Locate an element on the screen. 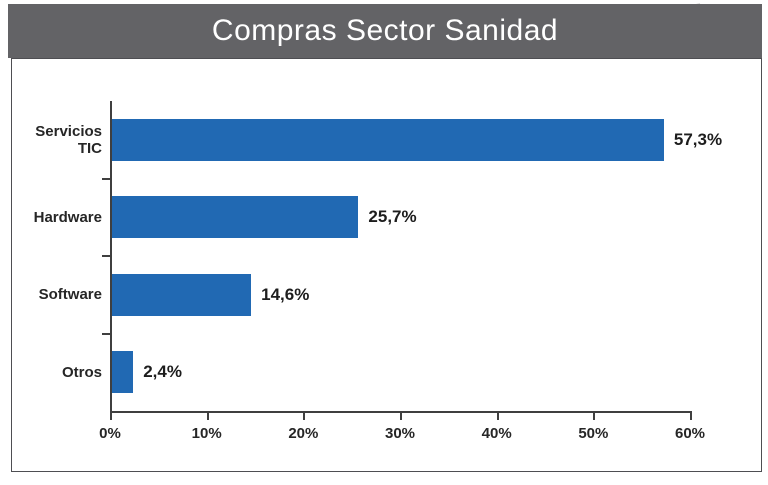 This screenshot has width=768, height=485. x-axis is located at coordinates (401, 412).